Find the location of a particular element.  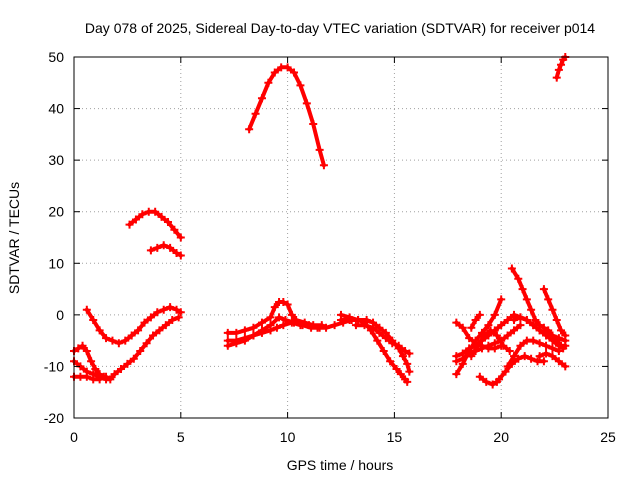

y-axis-label: SDTVAR / TECUs is located at coordinates (14, 238).